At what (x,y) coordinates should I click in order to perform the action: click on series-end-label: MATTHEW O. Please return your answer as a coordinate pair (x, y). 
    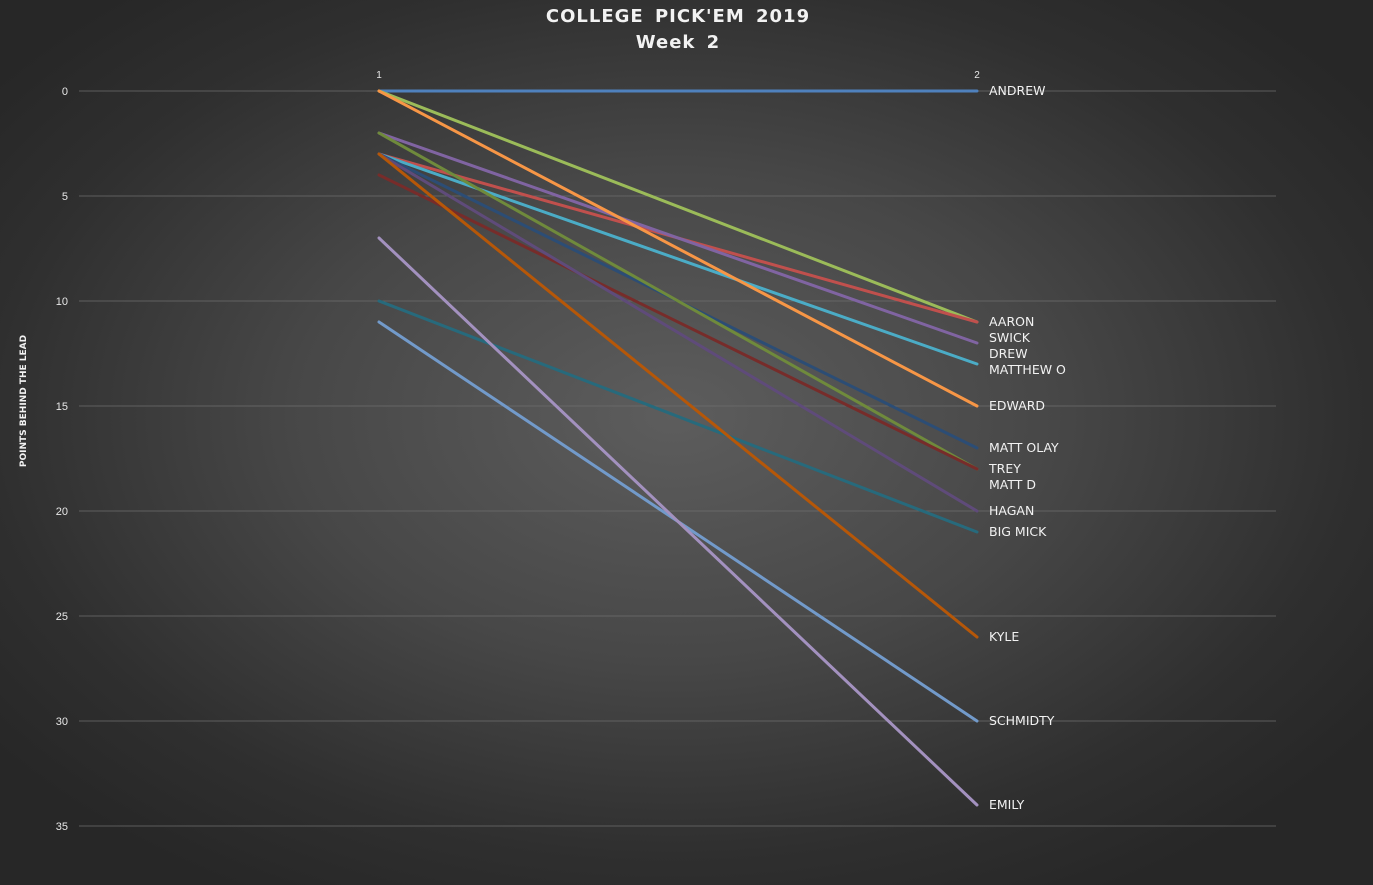
    Looking at the image, I should click on (1027, 369).